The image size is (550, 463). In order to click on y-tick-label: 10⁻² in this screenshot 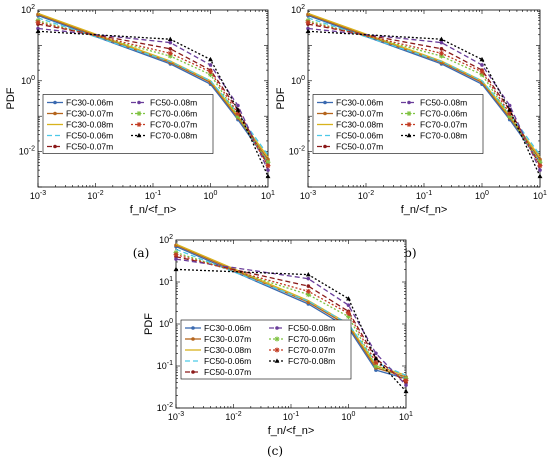, I will do `click(165, 407)`.